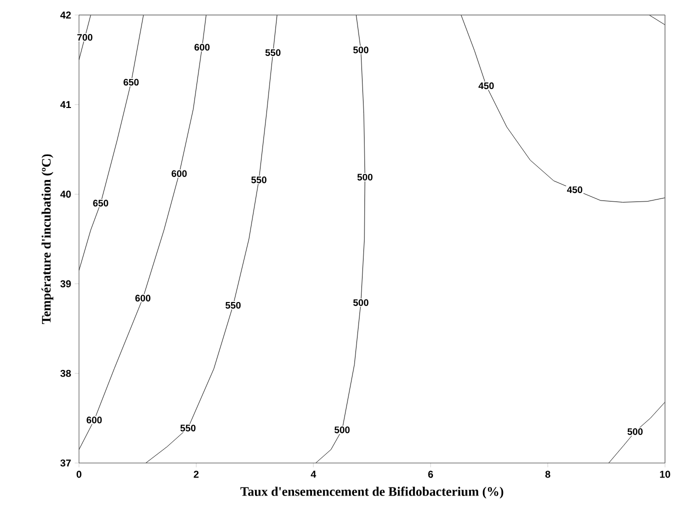 The width and height of the screenshot is (674, 519). Describe the element at coordinates (313, 474) in the screenshot. I see `x-tick-label: 4` at that location.